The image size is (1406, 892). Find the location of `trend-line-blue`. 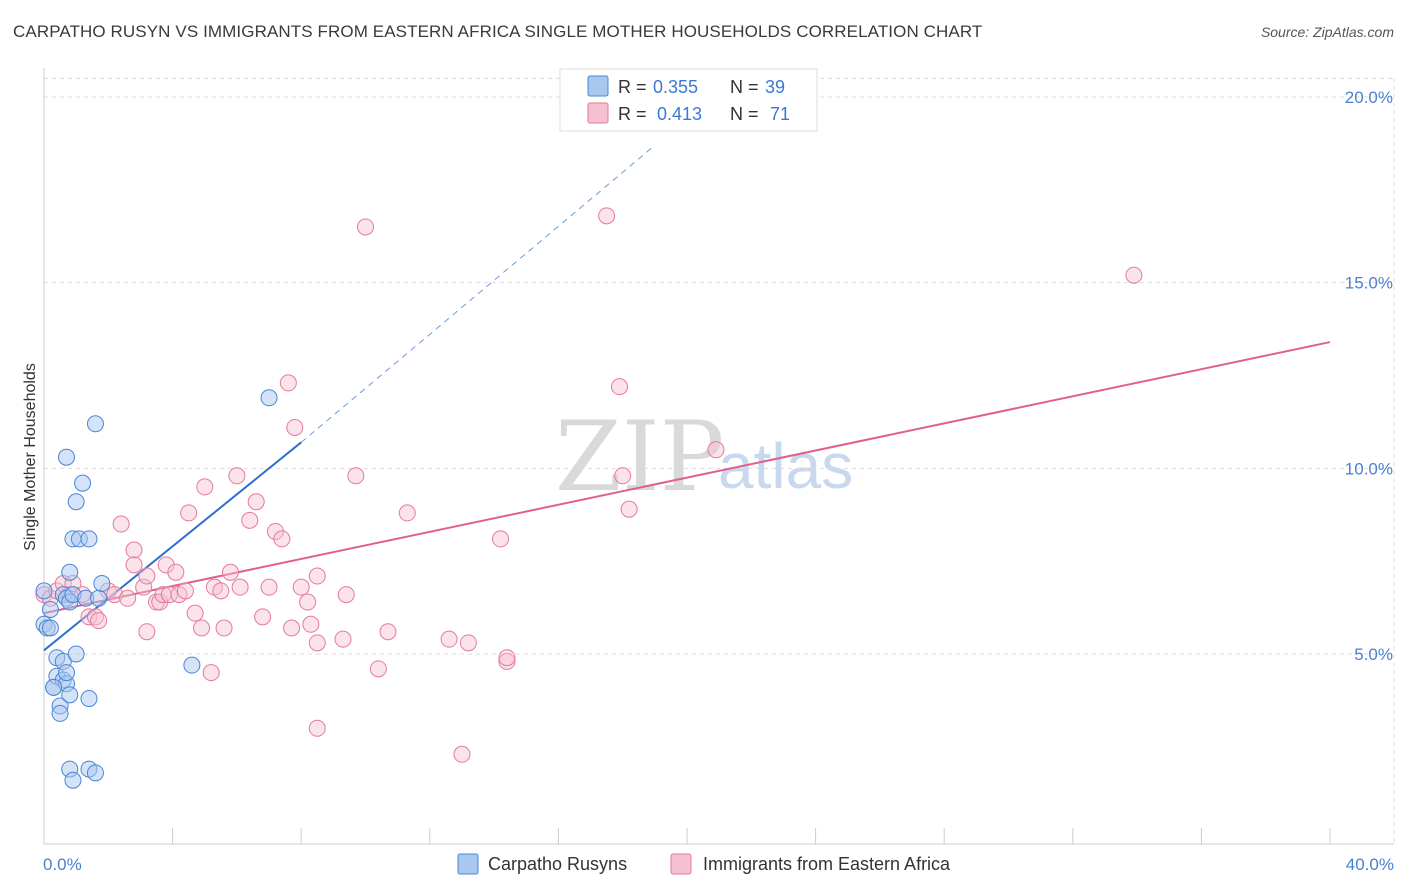

trend-line-blue is located at coordinates (172, 546).